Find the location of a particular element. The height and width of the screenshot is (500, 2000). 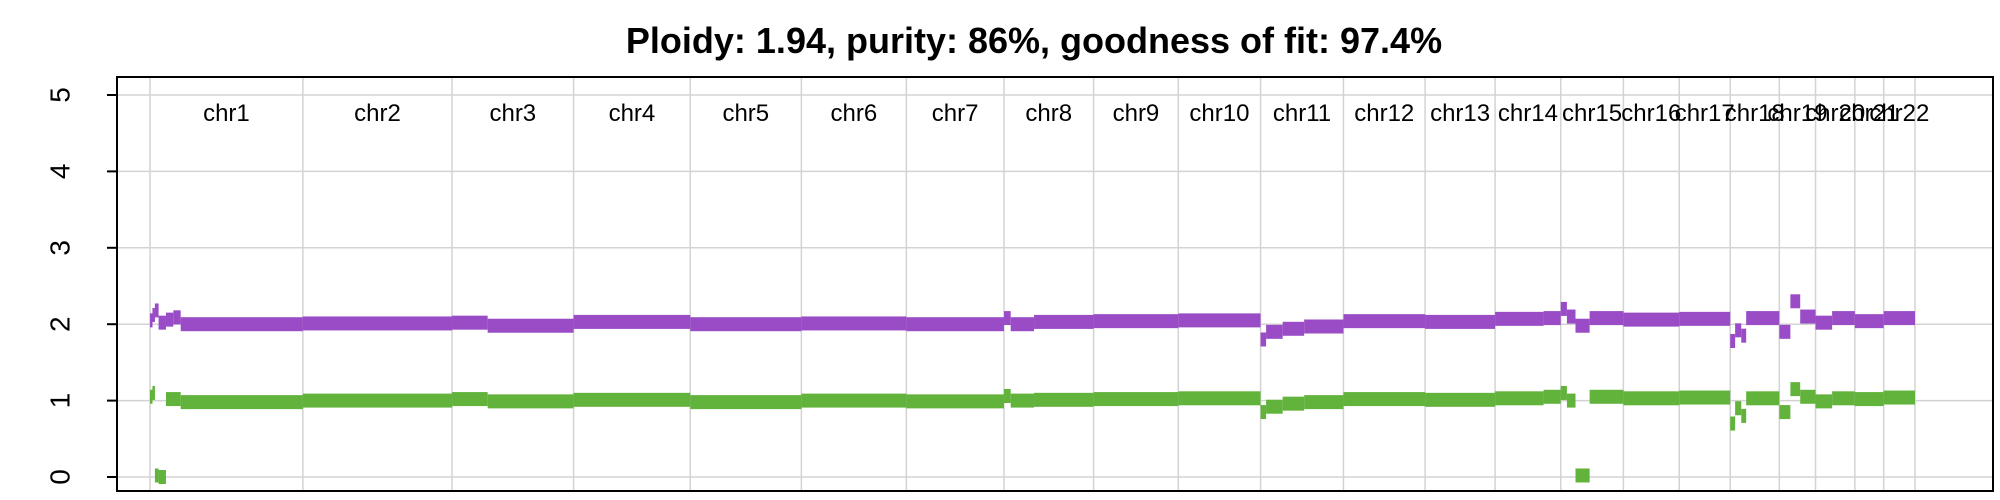

chromosome-label: chr12 is located at coordinates (1384, 113).